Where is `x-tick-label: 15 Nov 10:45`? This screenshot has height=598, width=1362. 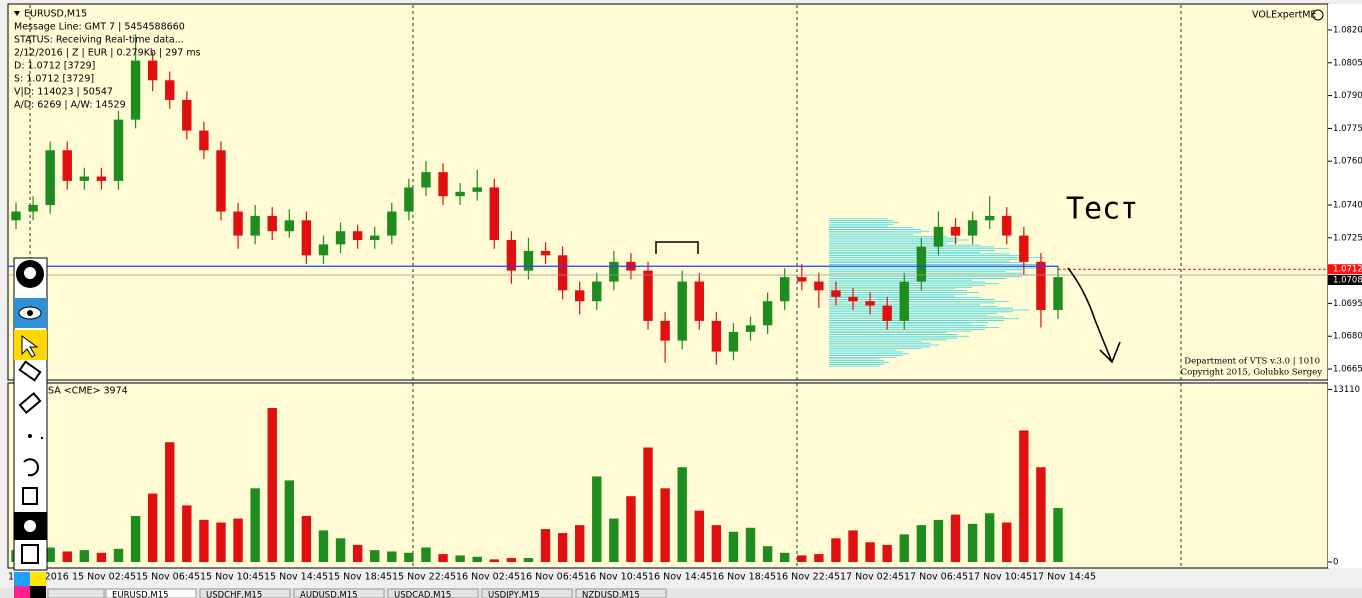 x-tick-label: 15 Nov 10:45 is located at coordinates (232, 577).